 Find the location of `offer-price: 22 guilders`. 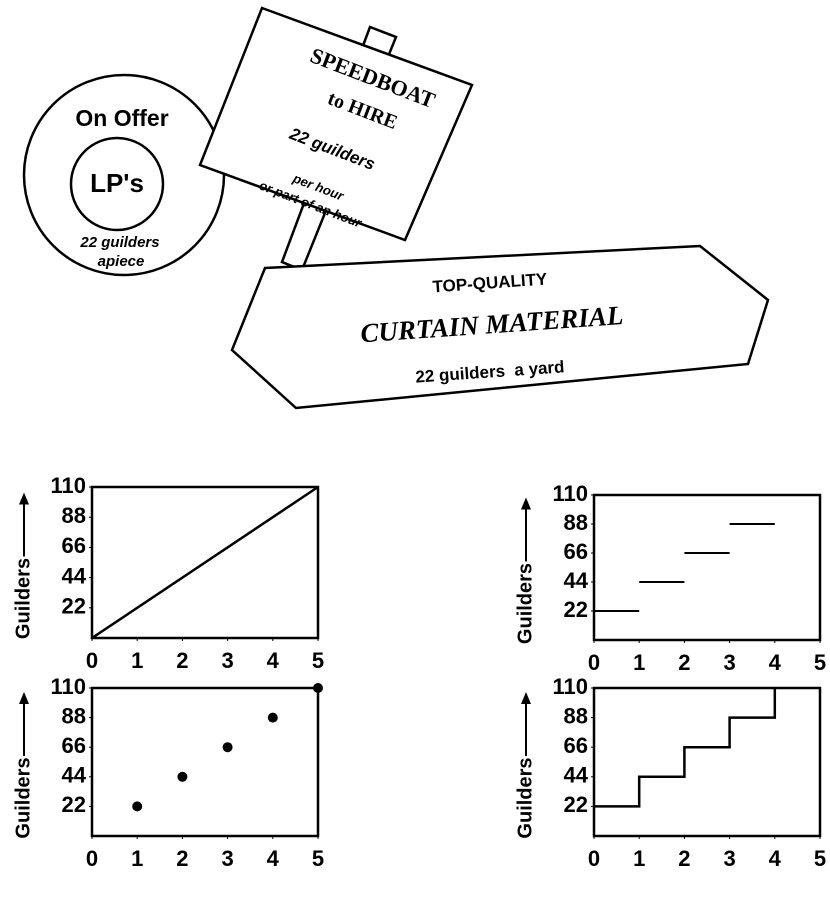

offer-price: 22 guilders is located at coordinates (119, 242).